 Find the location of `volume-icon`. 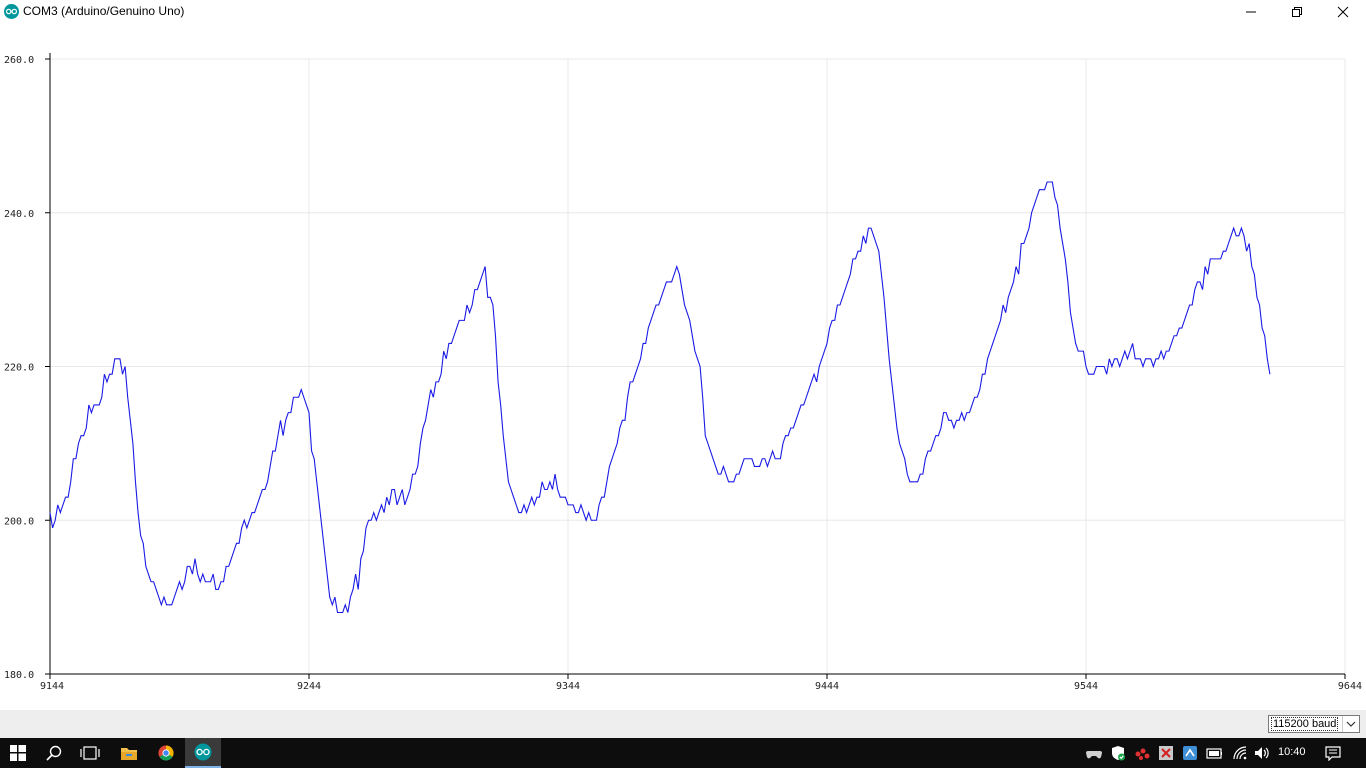

volume-icon is located at coordinates (1262, 753).